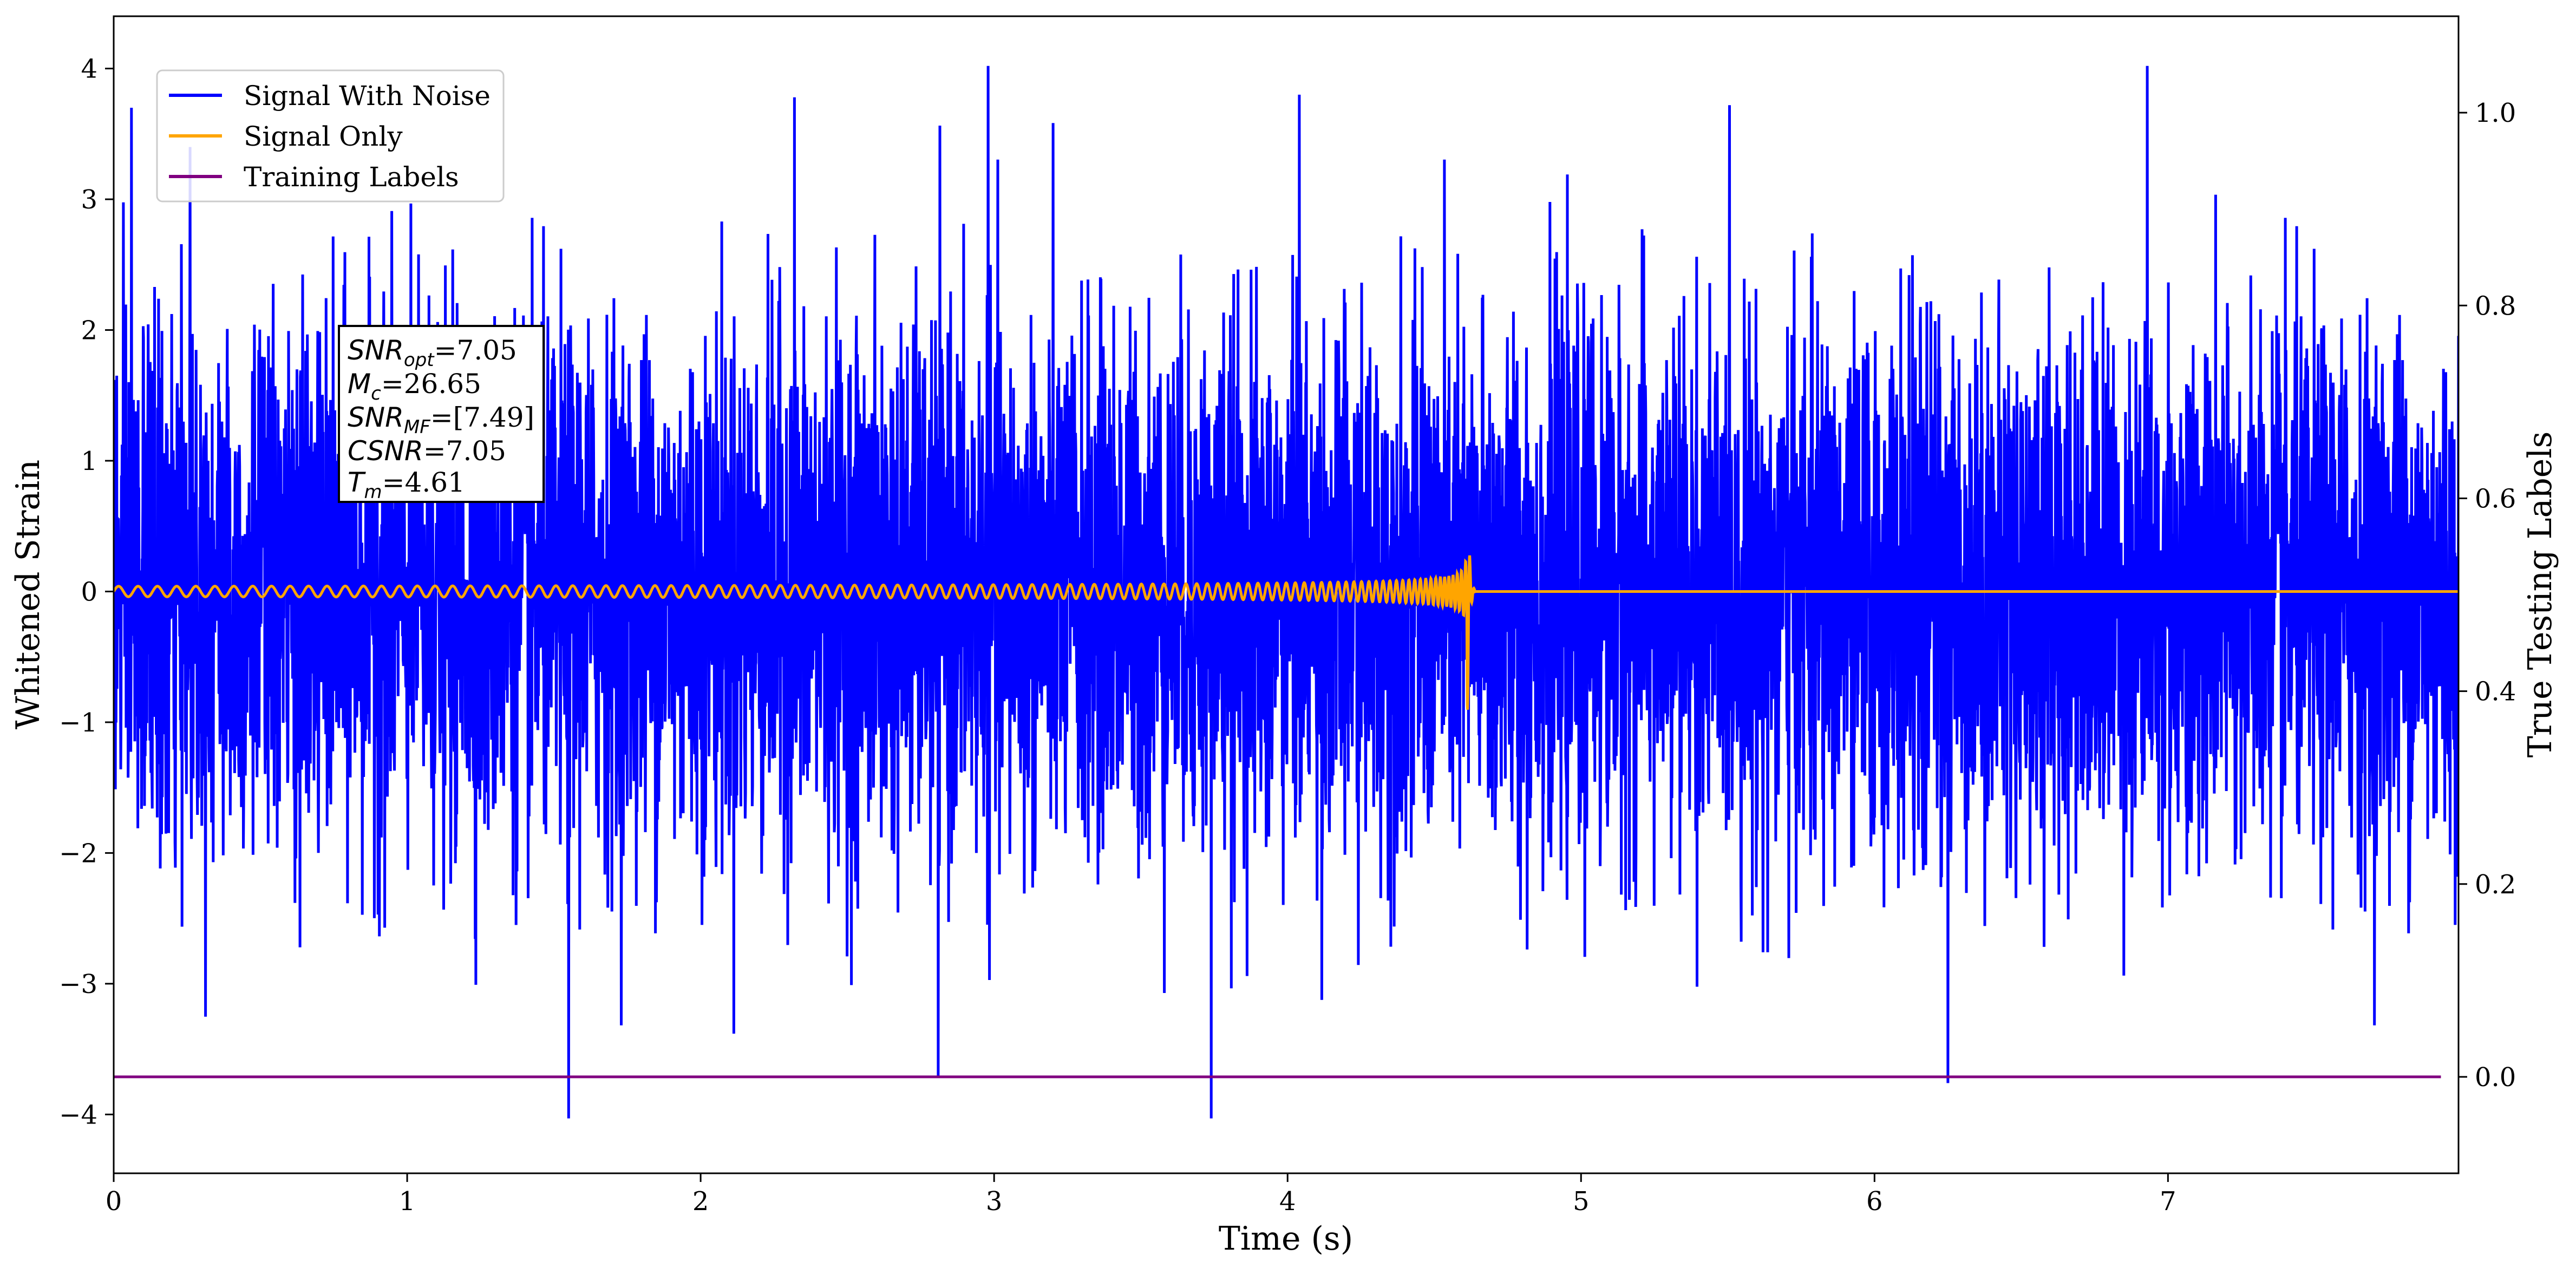  I want to click on annotation-snr-mf: SNRMF=[7.49], so click(441, 420).